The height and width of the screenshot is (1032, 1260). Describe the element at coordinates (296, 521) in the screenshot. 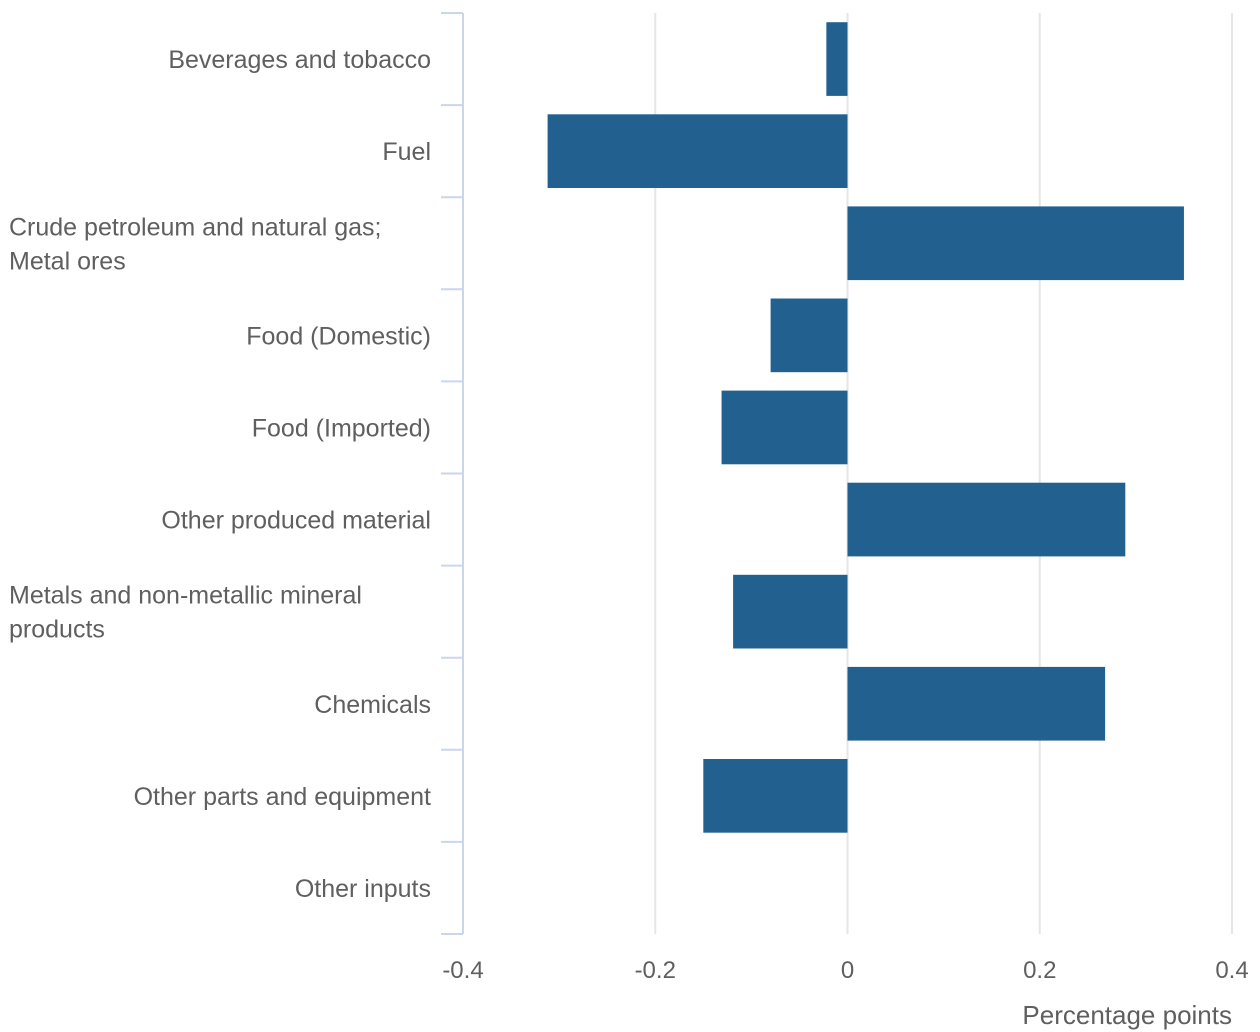

I see `category-label: Other produced material` at that location.